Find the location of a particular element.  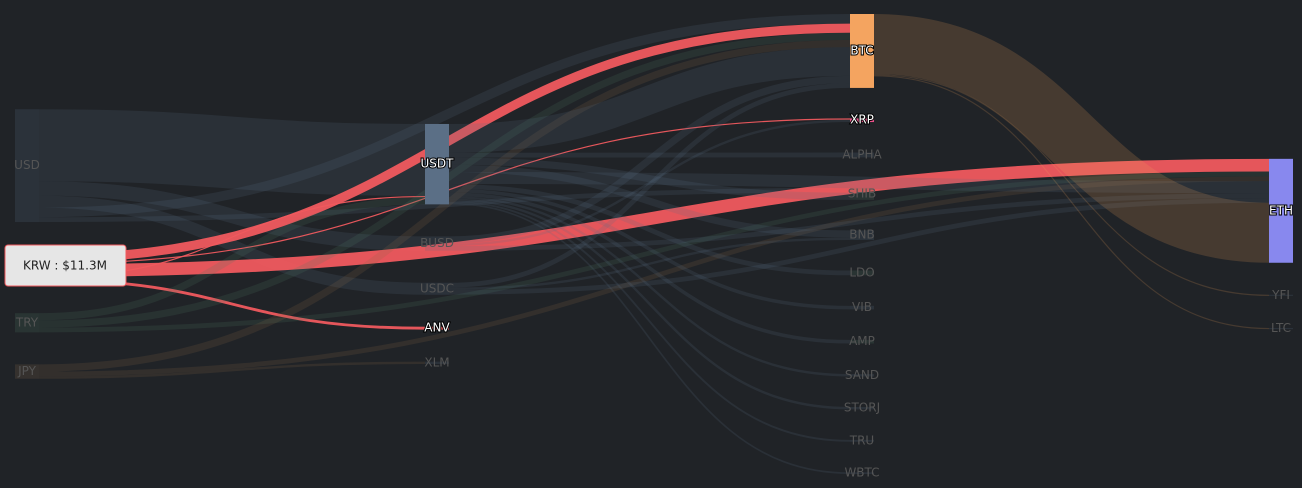

node-label: USD is located at coordinates (27, 165).